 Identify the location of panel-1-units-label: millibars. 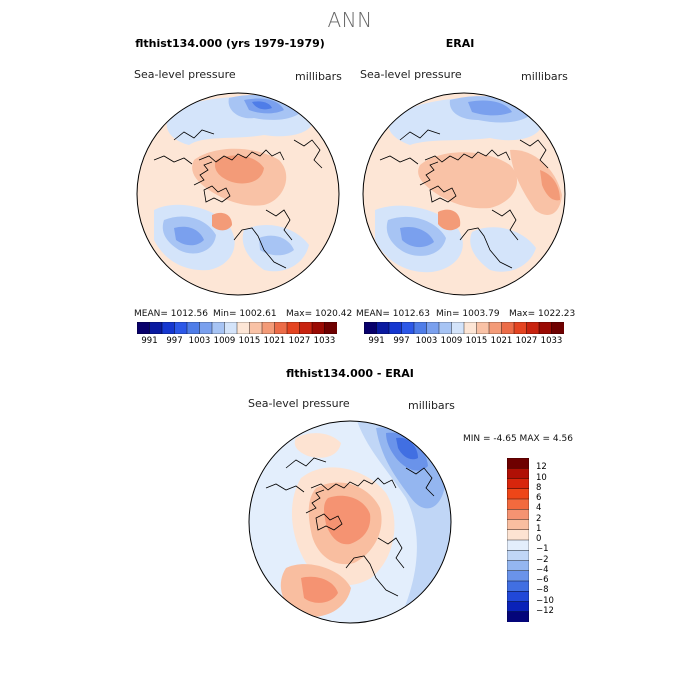
(318, 76).